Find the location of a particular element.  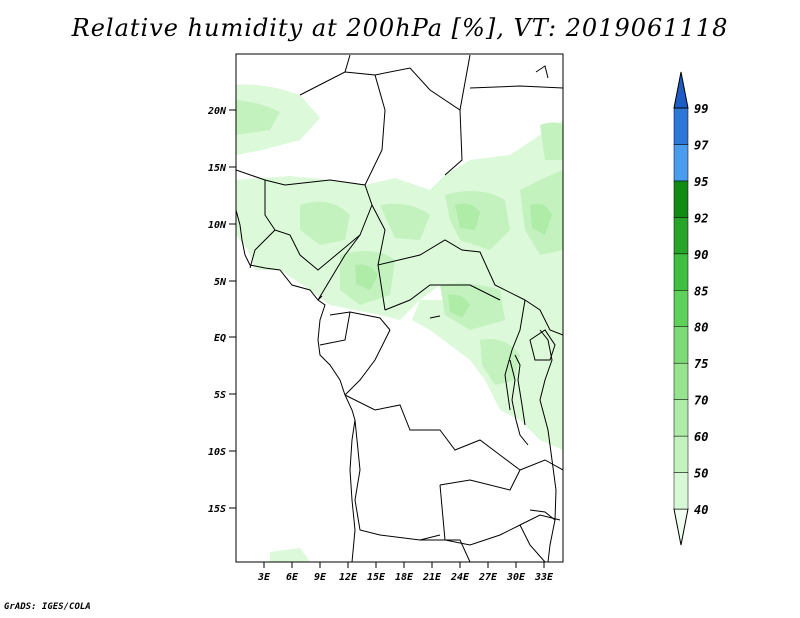

lon-axis: 3E 6E 9E 12E 15E 18E 21E 24E 27E 30E 33E is located at coordinates (405, 572).